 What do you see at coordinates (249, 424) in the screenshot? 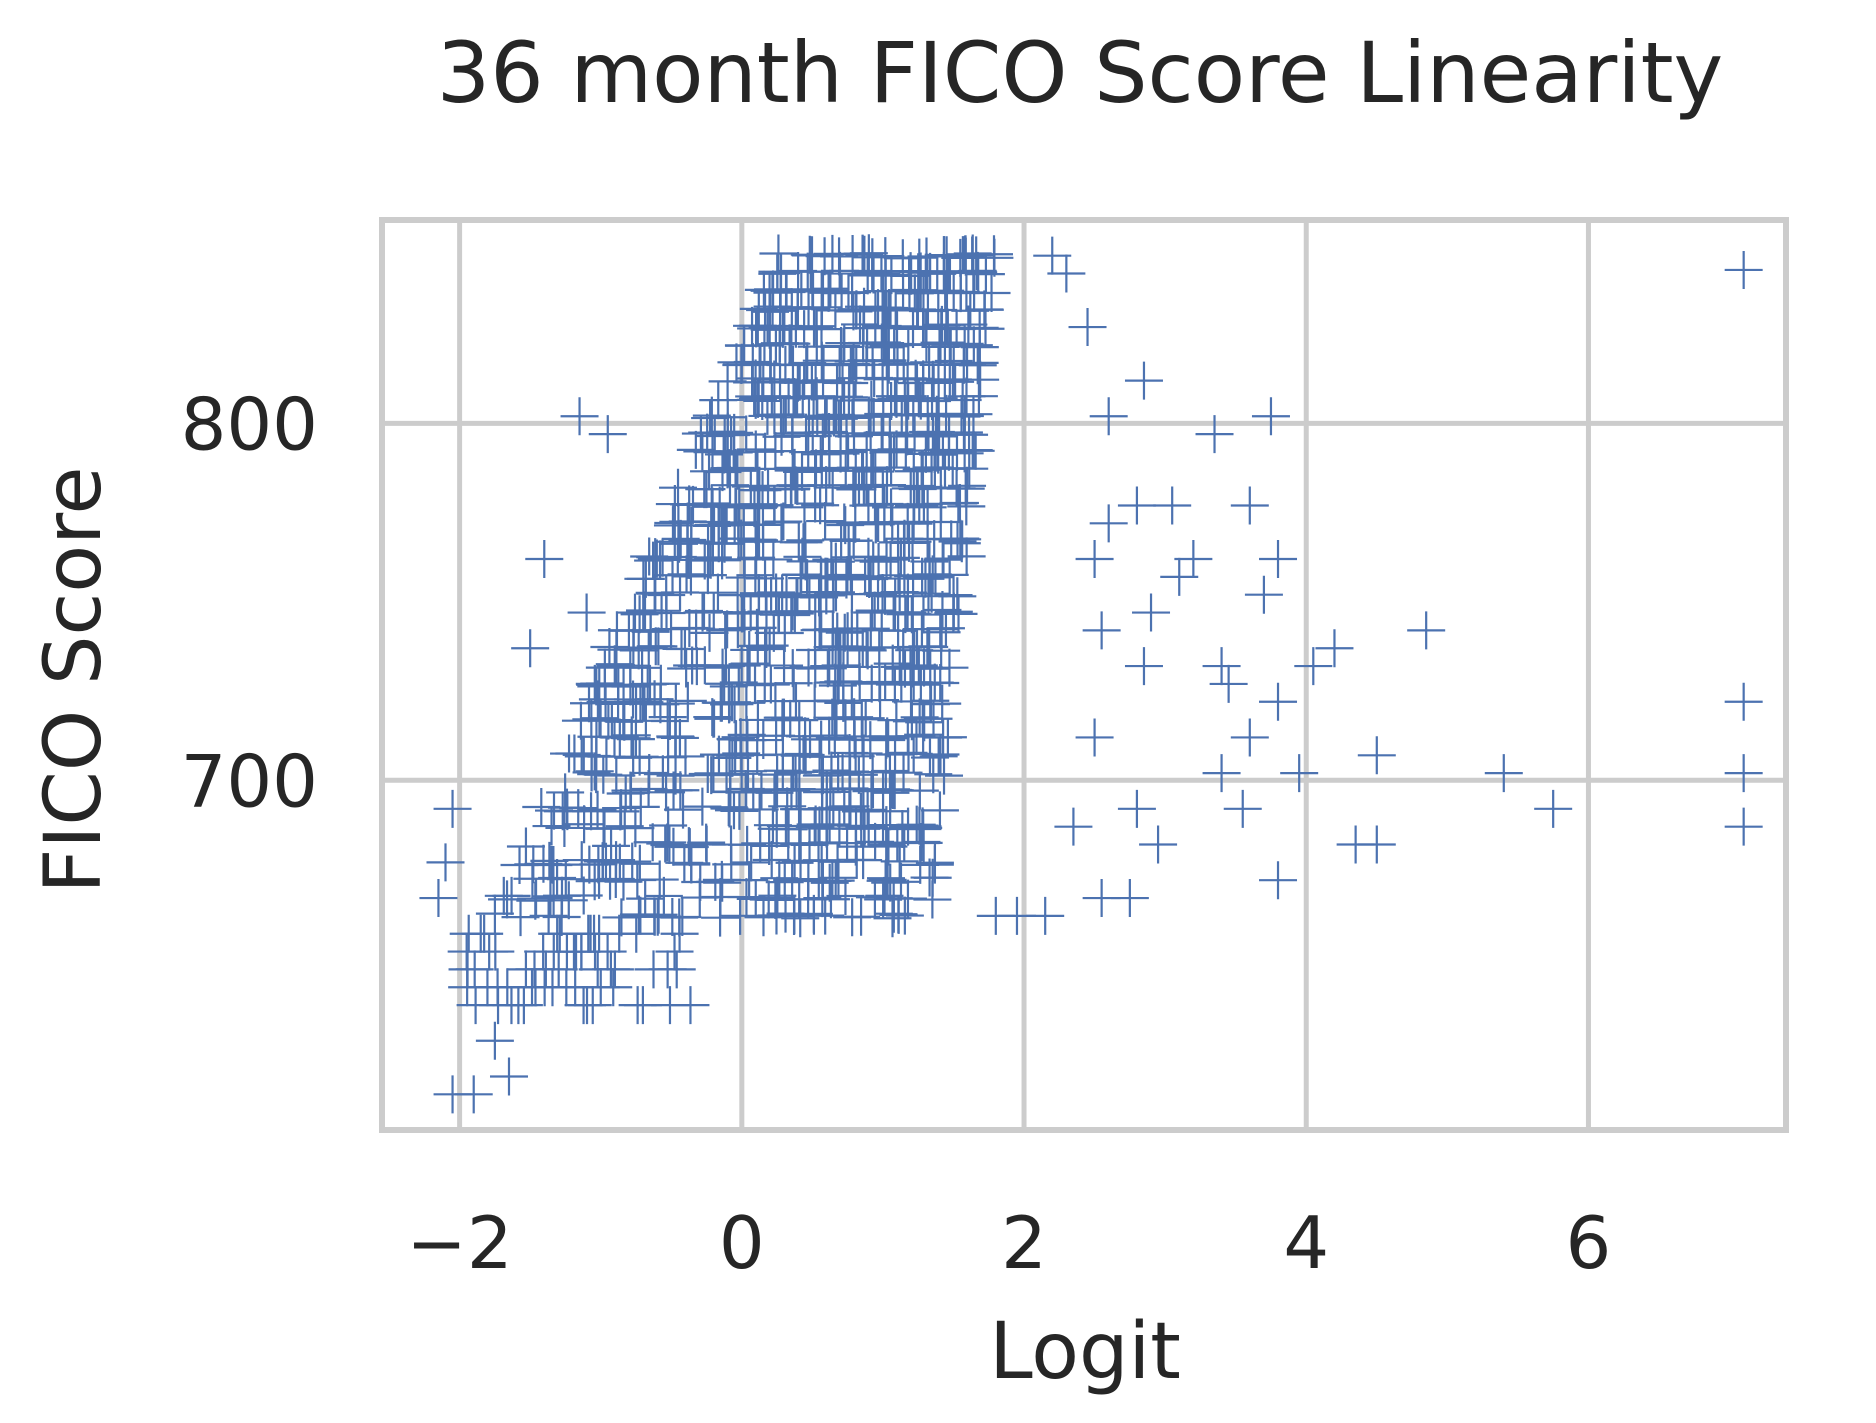
I see `y-tick-label: 800` at bounding box center [249, 424].